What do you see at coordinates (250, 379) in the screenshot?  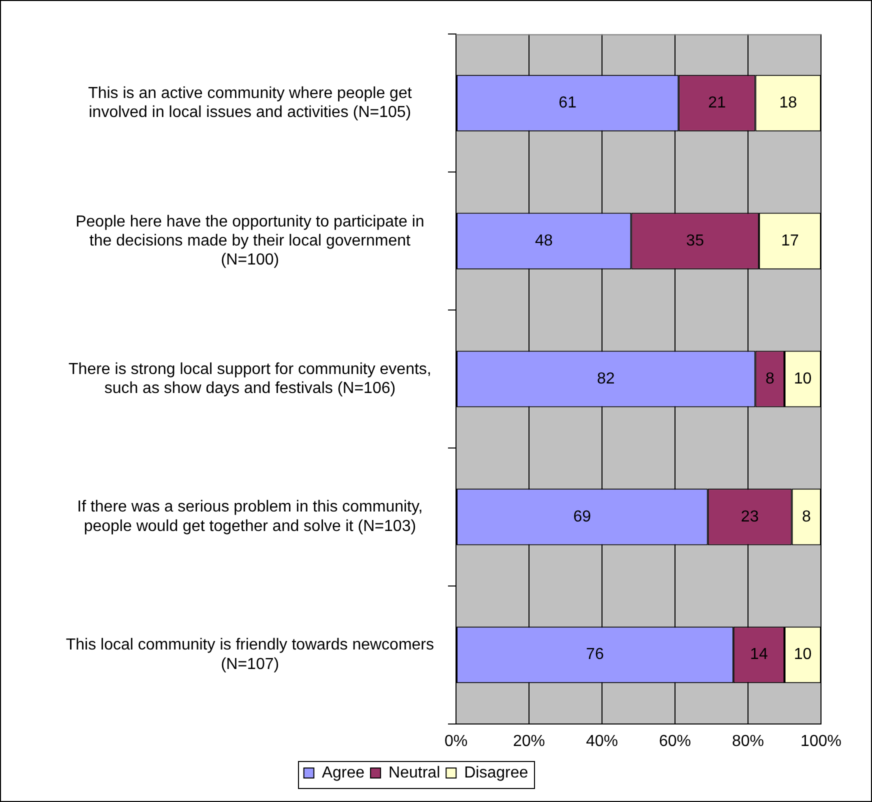 I see `y-tick-label: There is strong local support for community events, such as show days and festivals (N=106)` at bounding box center [250, 379].